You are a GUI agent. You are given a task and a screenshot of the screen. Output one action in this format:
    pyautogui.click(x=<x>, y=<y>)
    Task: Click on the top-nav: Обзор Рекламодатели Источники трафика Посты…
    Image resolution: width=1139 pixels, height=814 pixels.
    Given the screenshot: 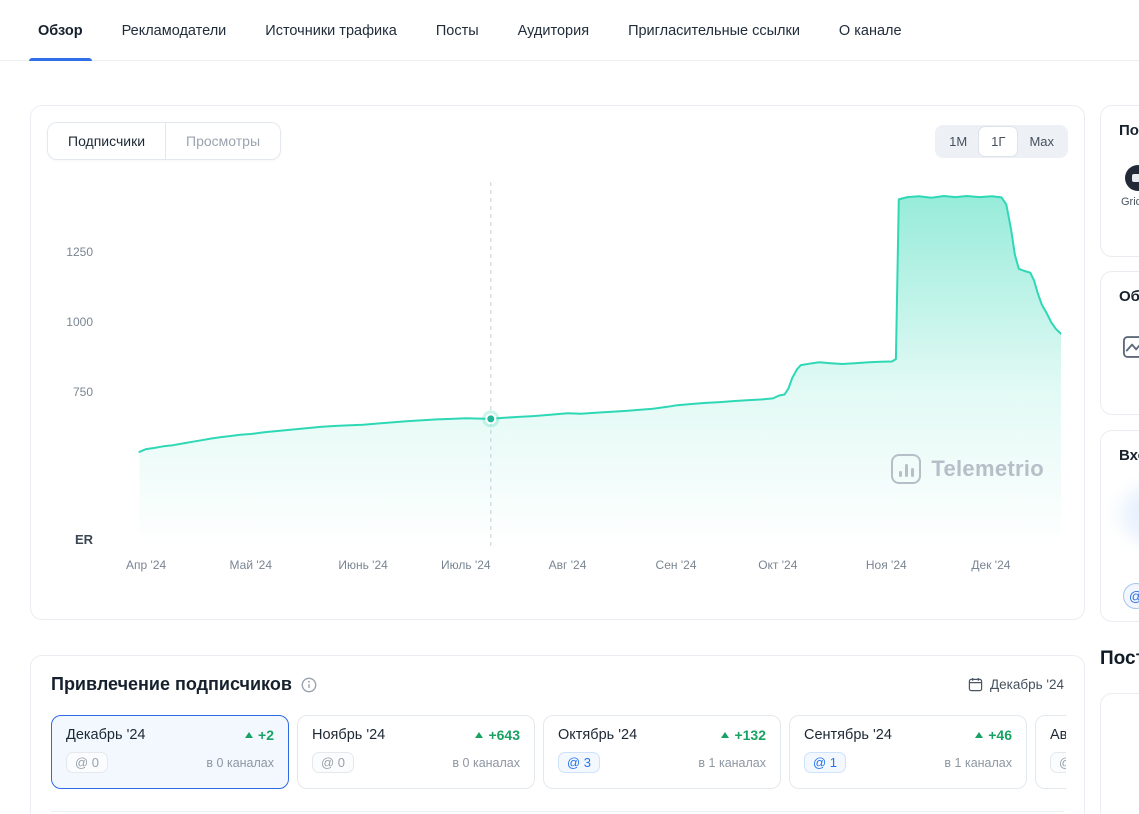 What is the action you would take?
    pyautogui.click(x=569, y=30)
    